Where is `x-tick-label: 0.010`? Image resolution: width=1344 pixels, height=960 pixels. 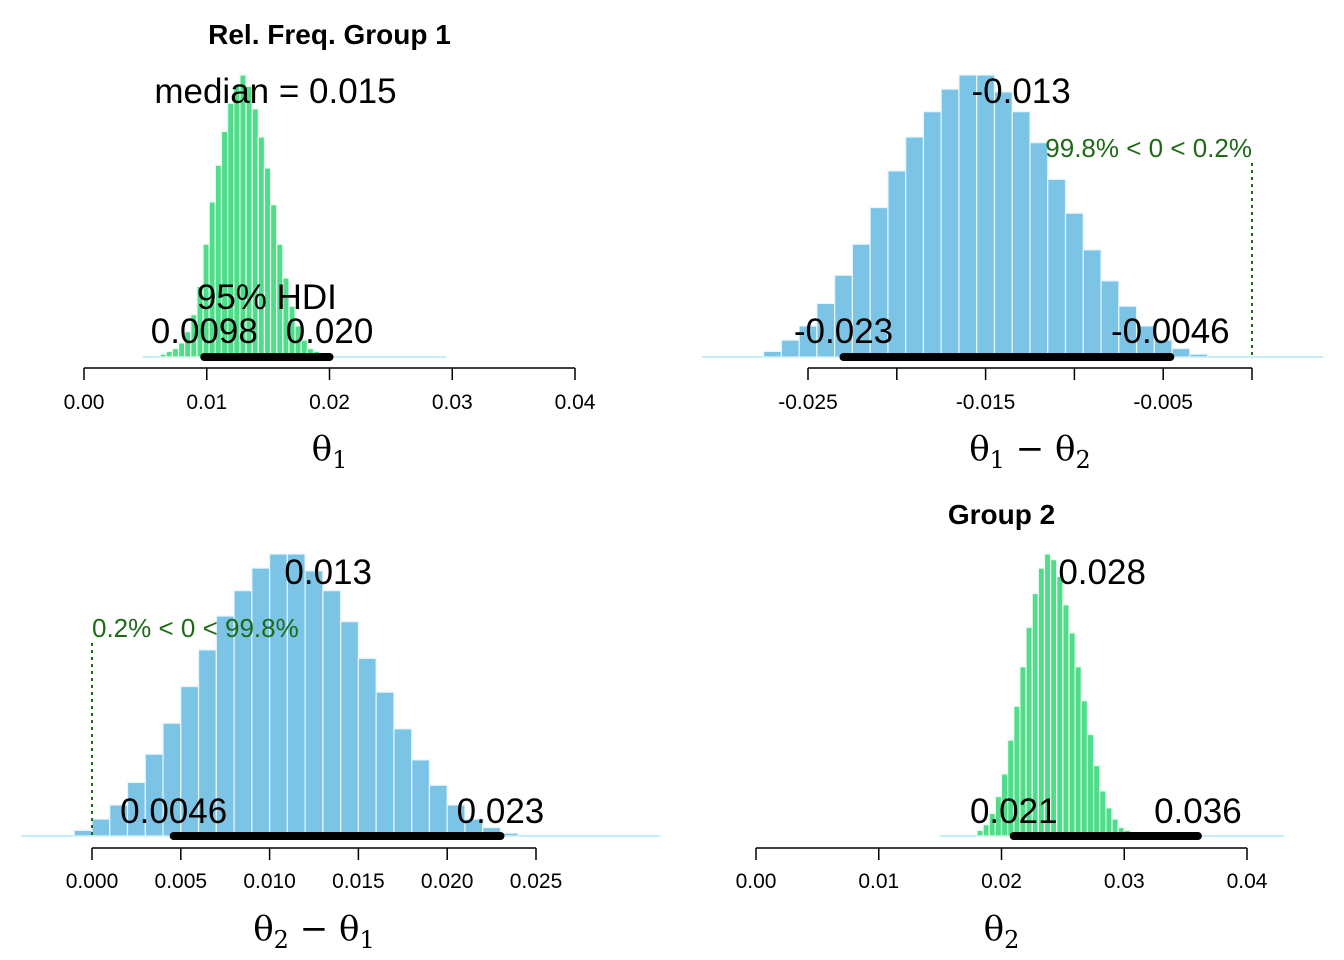 x-tick-label: 0.010 is located at coordinates (269, 881).